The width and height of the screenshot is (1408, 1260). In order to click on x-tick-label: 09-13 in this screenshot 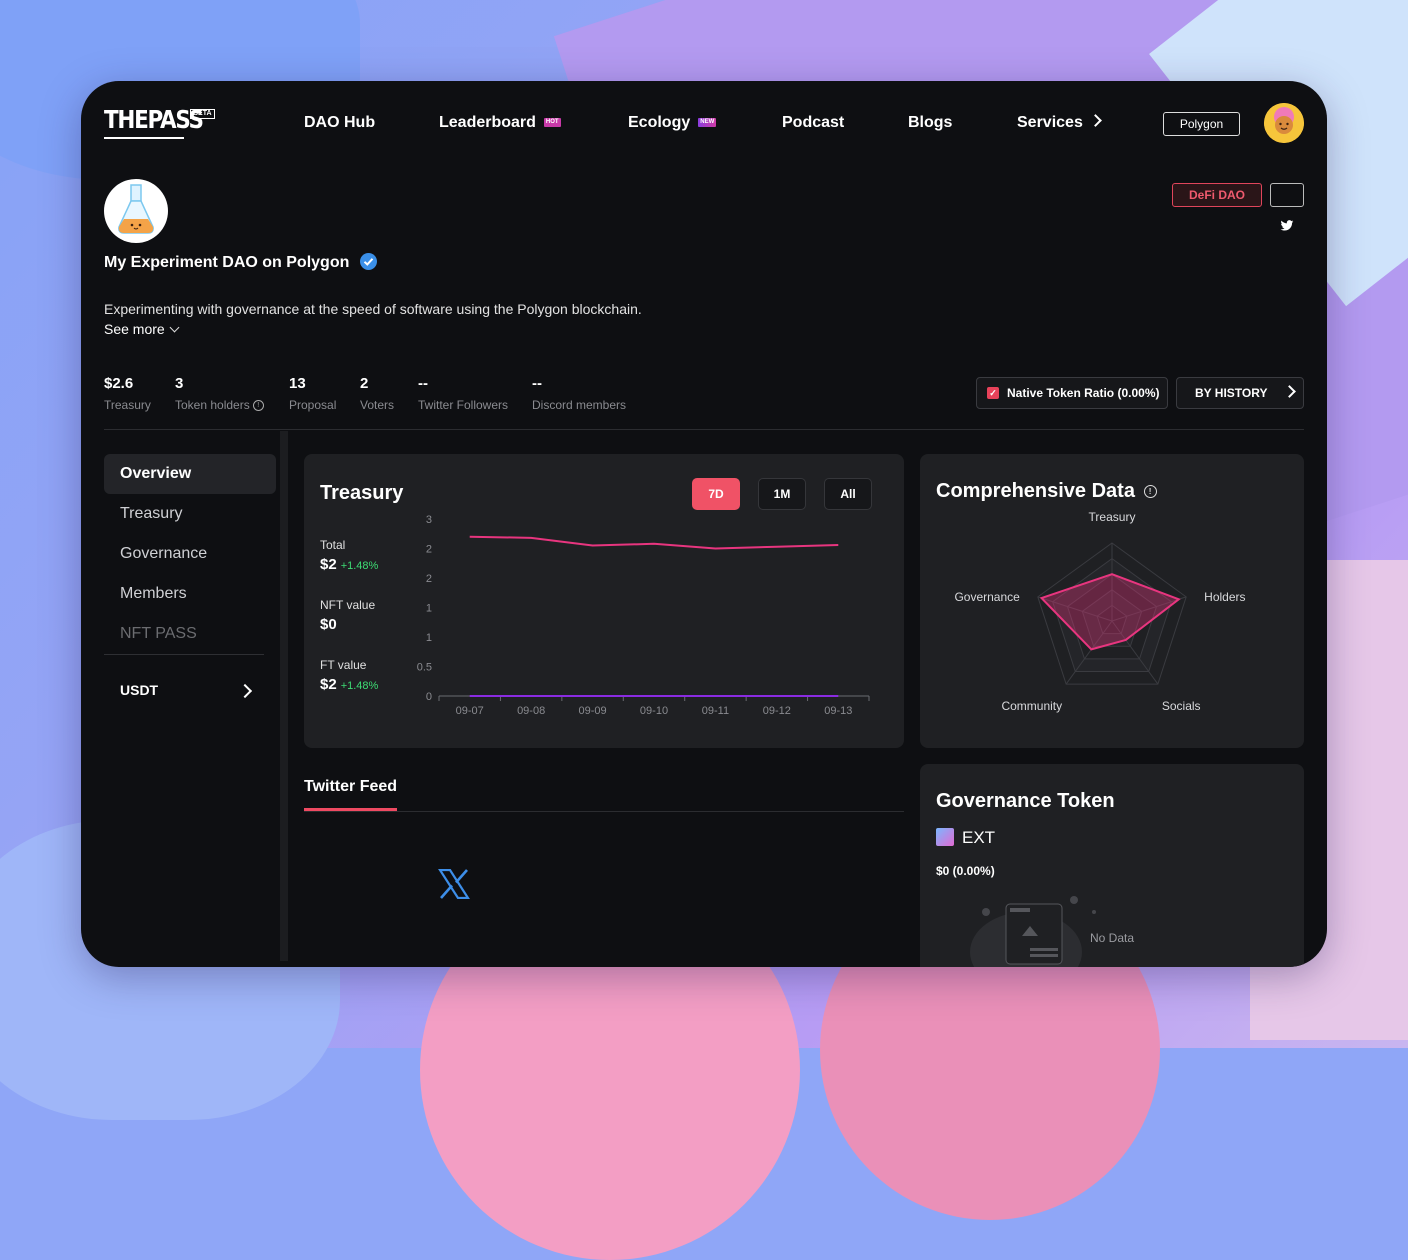, I will do `click(838, 711)`.